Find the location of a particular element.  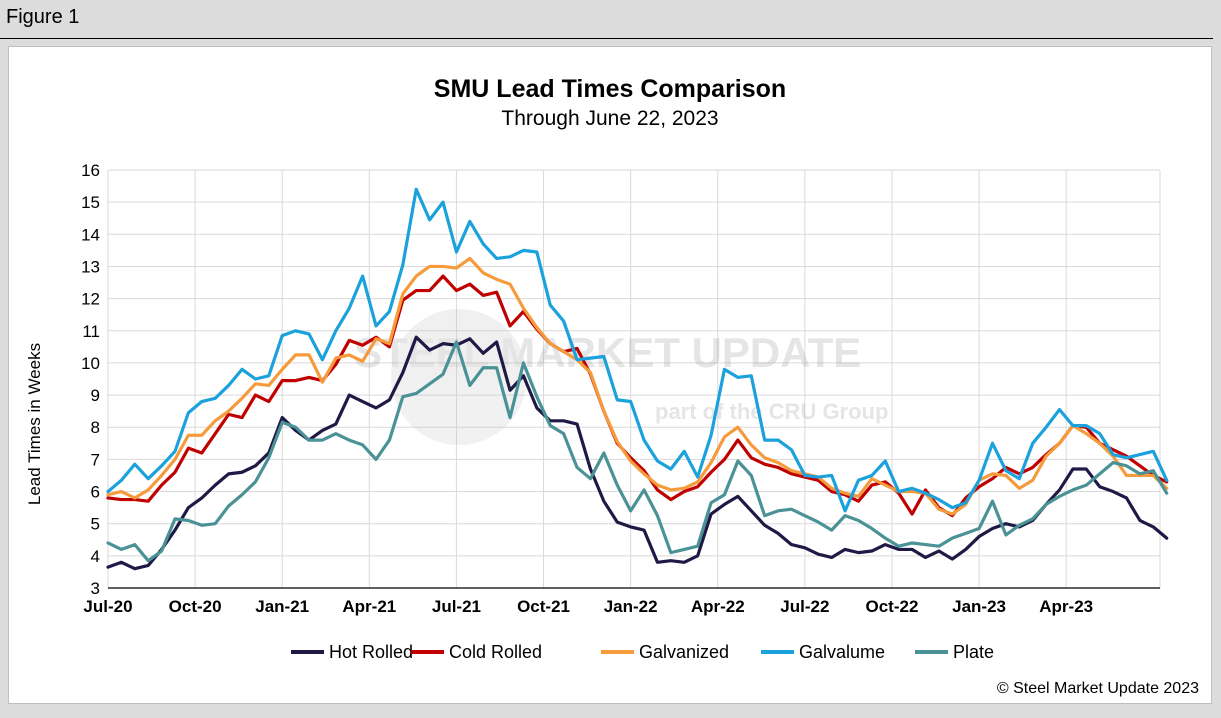

x-tick-label: Jul-22 is located at coordinates (804, 606).